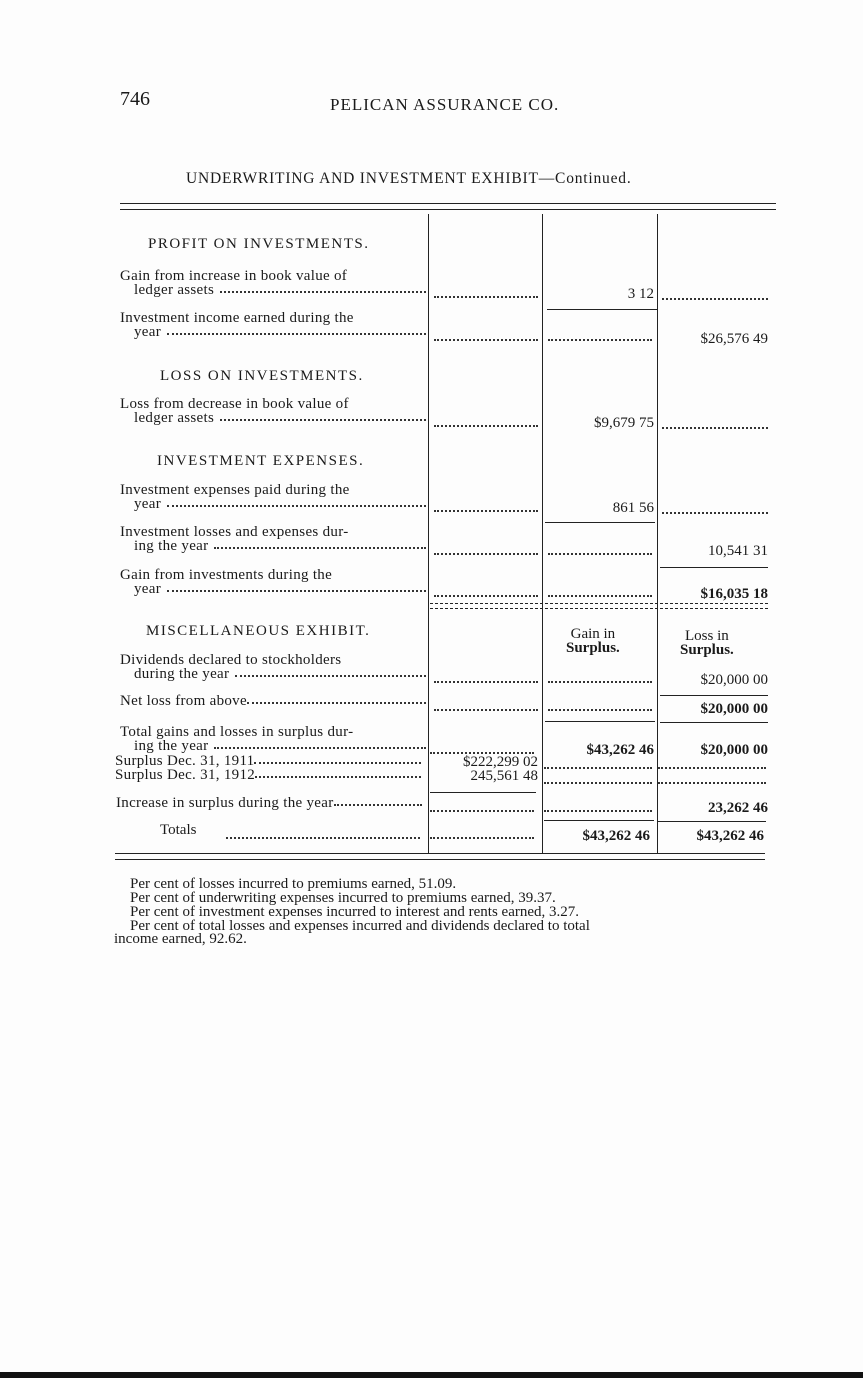  I want to click on row-label: Surplus Dec. 31, 1911, so click(268, 761).